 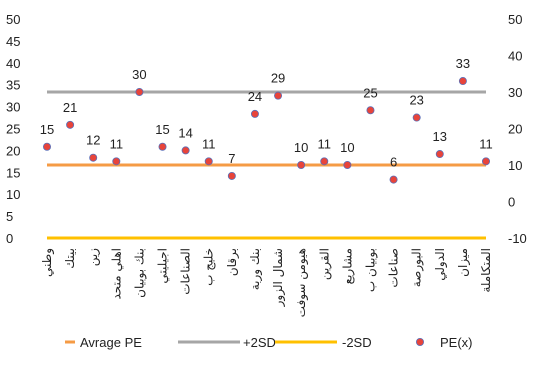 I want to click on pe-data-label: 25, so click(x=370, y=92).